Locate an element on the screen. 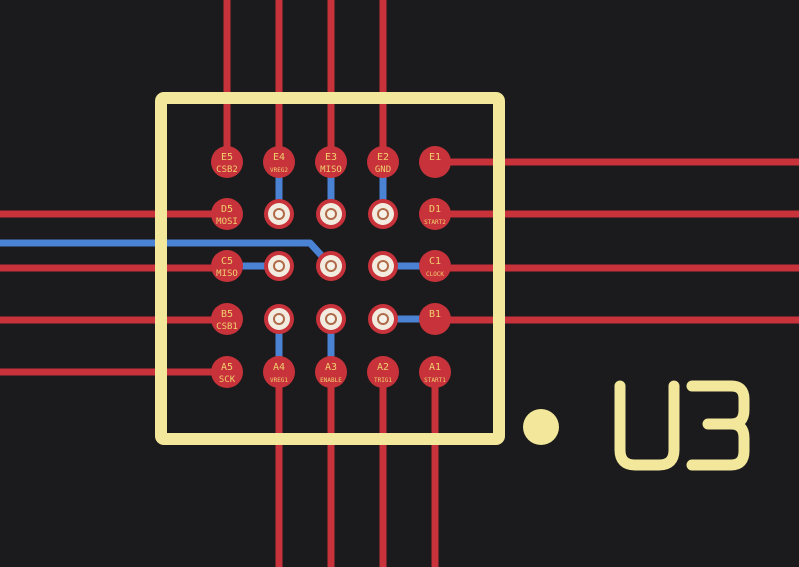 This screenshot has height=567, width=799. pad-e4: E4 VREG2 is located at coordinates (279, 162).